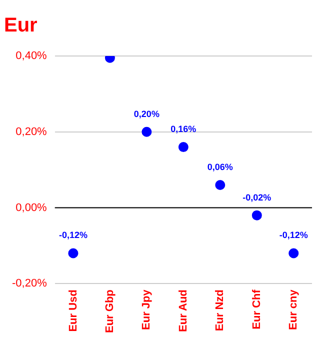 The height and width of the screenshot is (343, 326). Describe the element at coordinates (146, 309) in the screenshot. I see `x-tick-label: Eur Jpy` at that location.